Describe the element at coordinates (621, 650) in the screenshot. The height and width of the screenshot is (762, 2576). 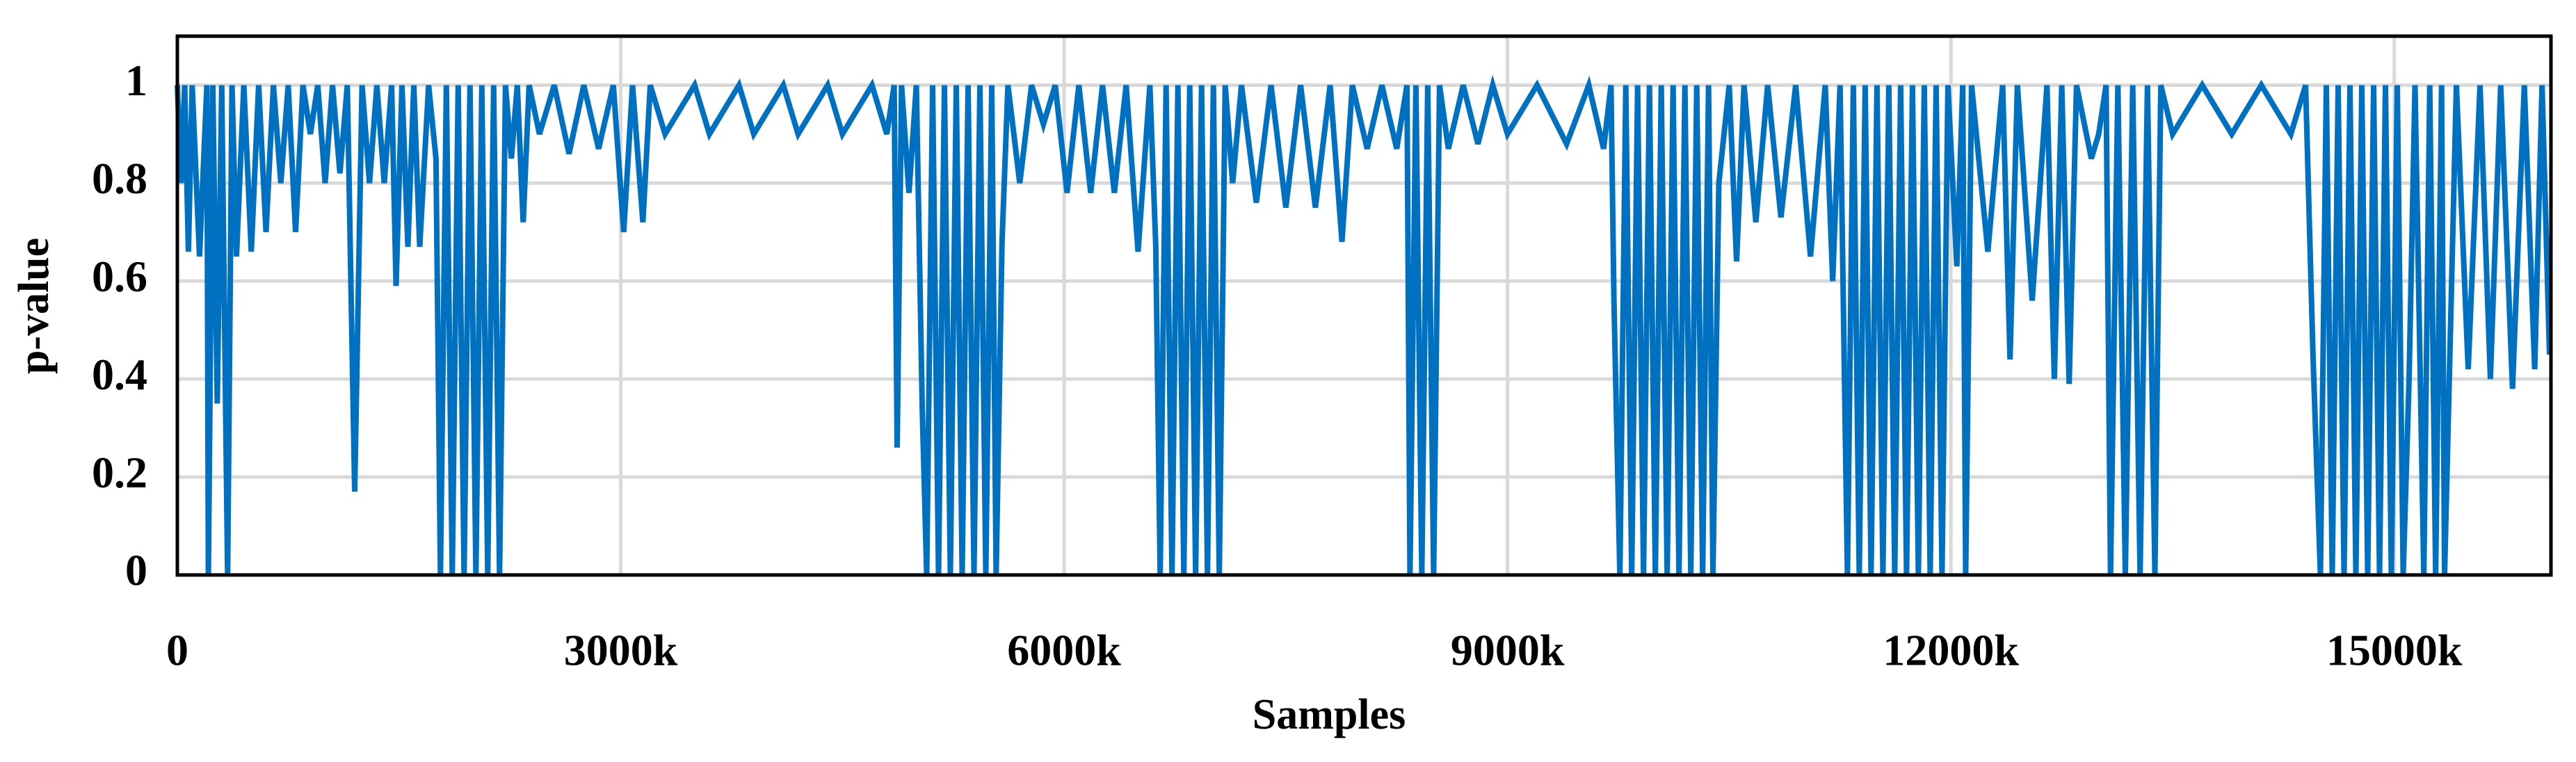
I see `x-tick-label: 3000k` at that location.